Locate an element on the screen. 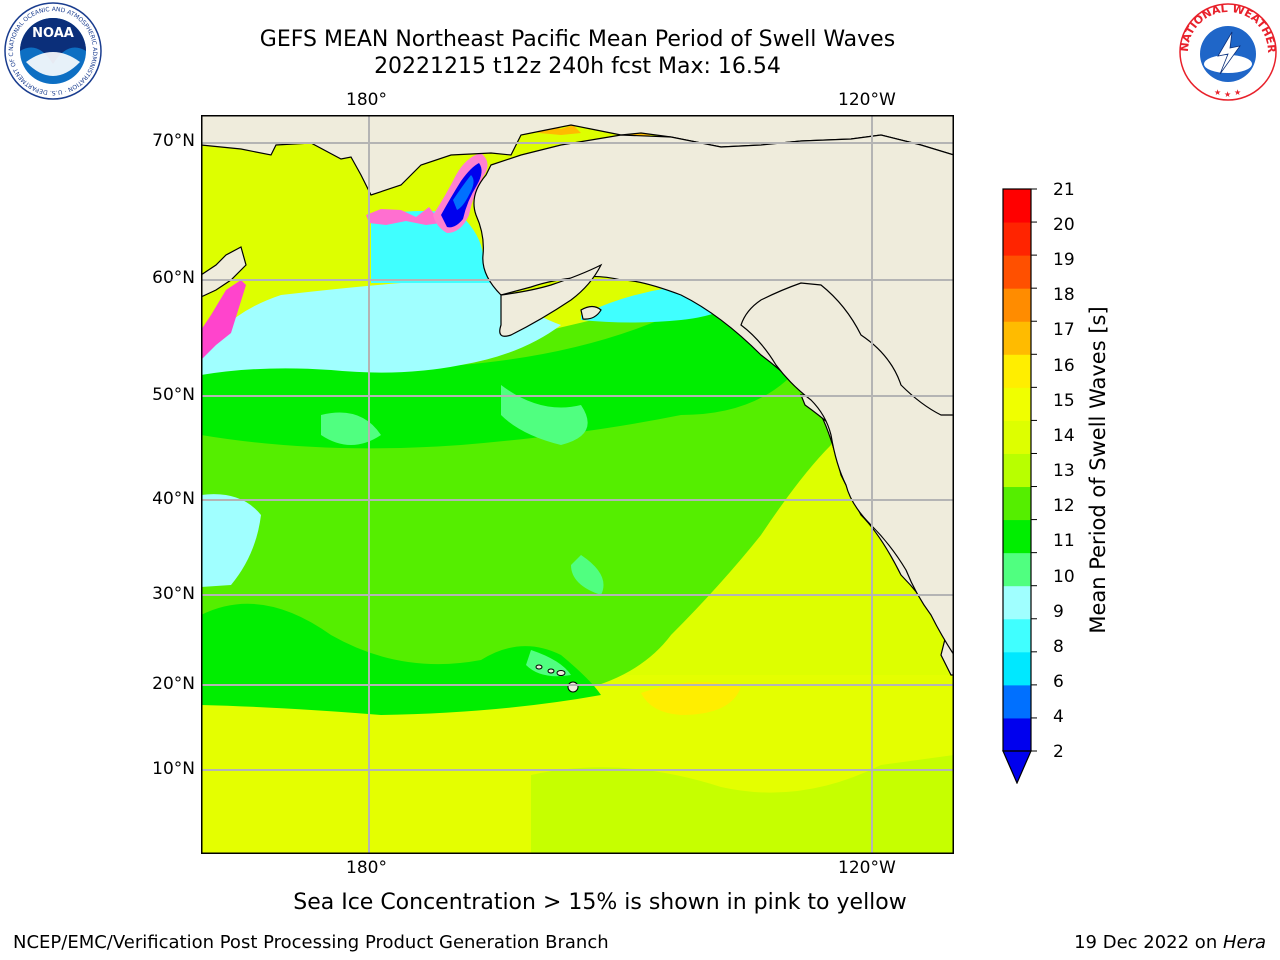 The image size is (1280, 960). colorbar-extend-arrow is located at coordinates (1017, 767).